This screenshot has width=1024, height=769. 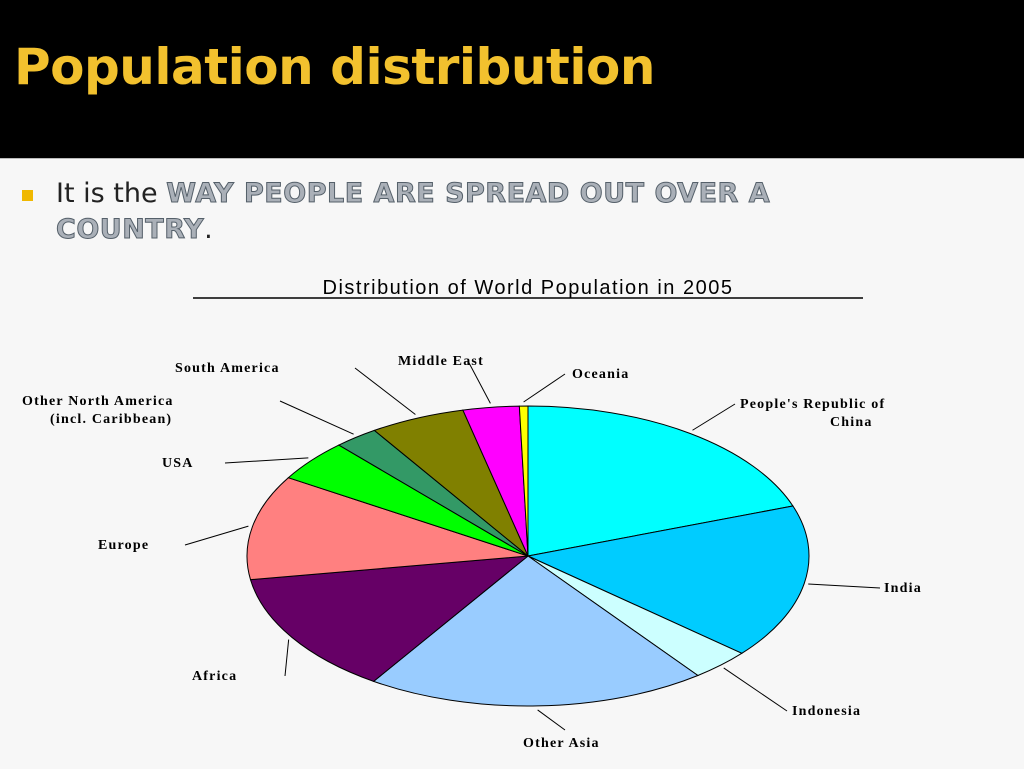 I want to click on slice-label: South America, so click(x=227, y=368).